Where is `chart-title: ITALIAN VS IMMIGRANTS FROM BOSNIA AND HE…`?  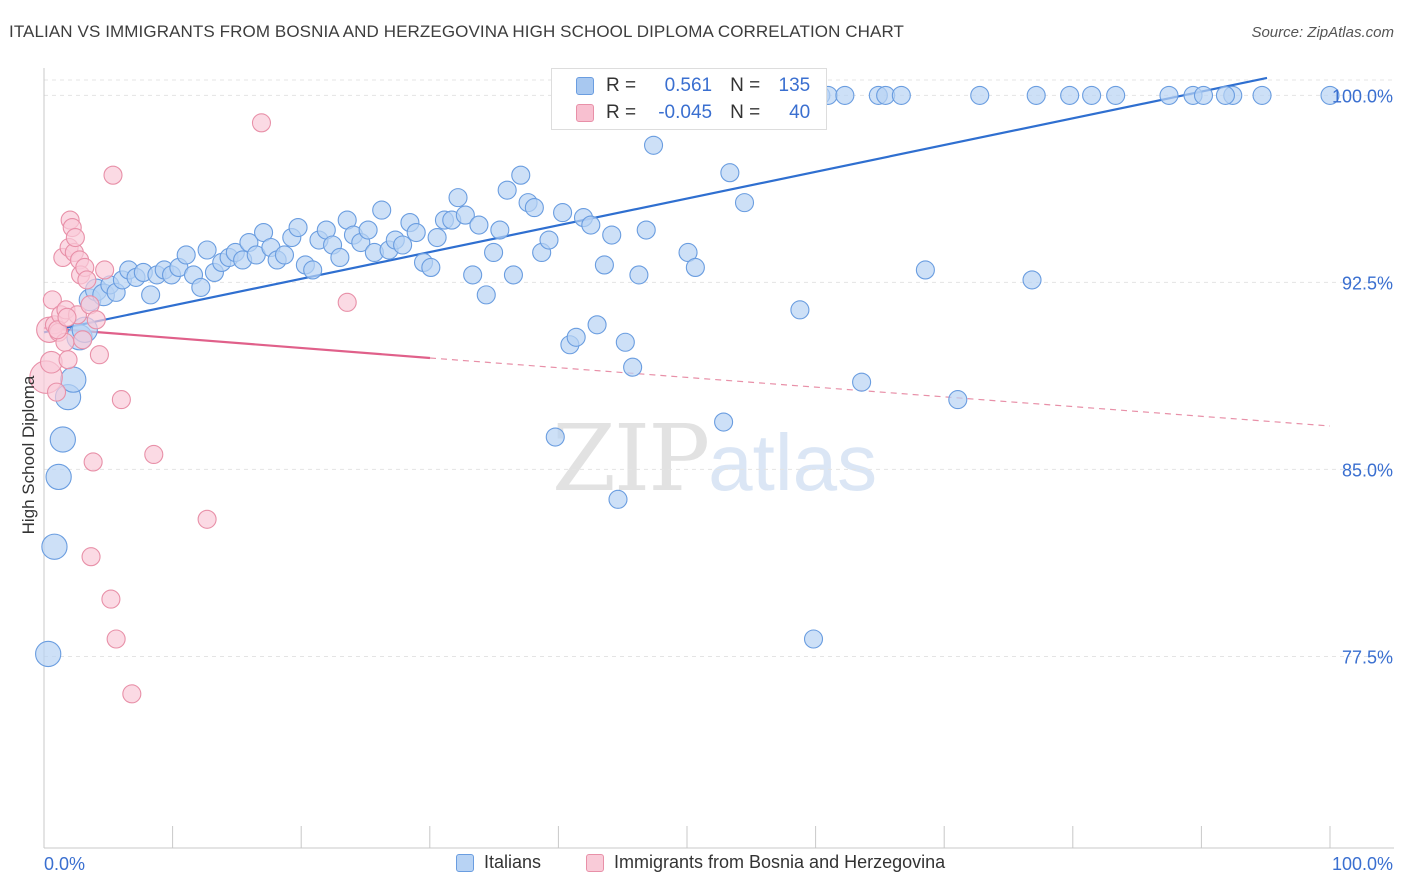
chart-title: ITALIAN VS IMMIGRANTS FROM BOSNIA AND HE… is located at coordinates (457, 31).